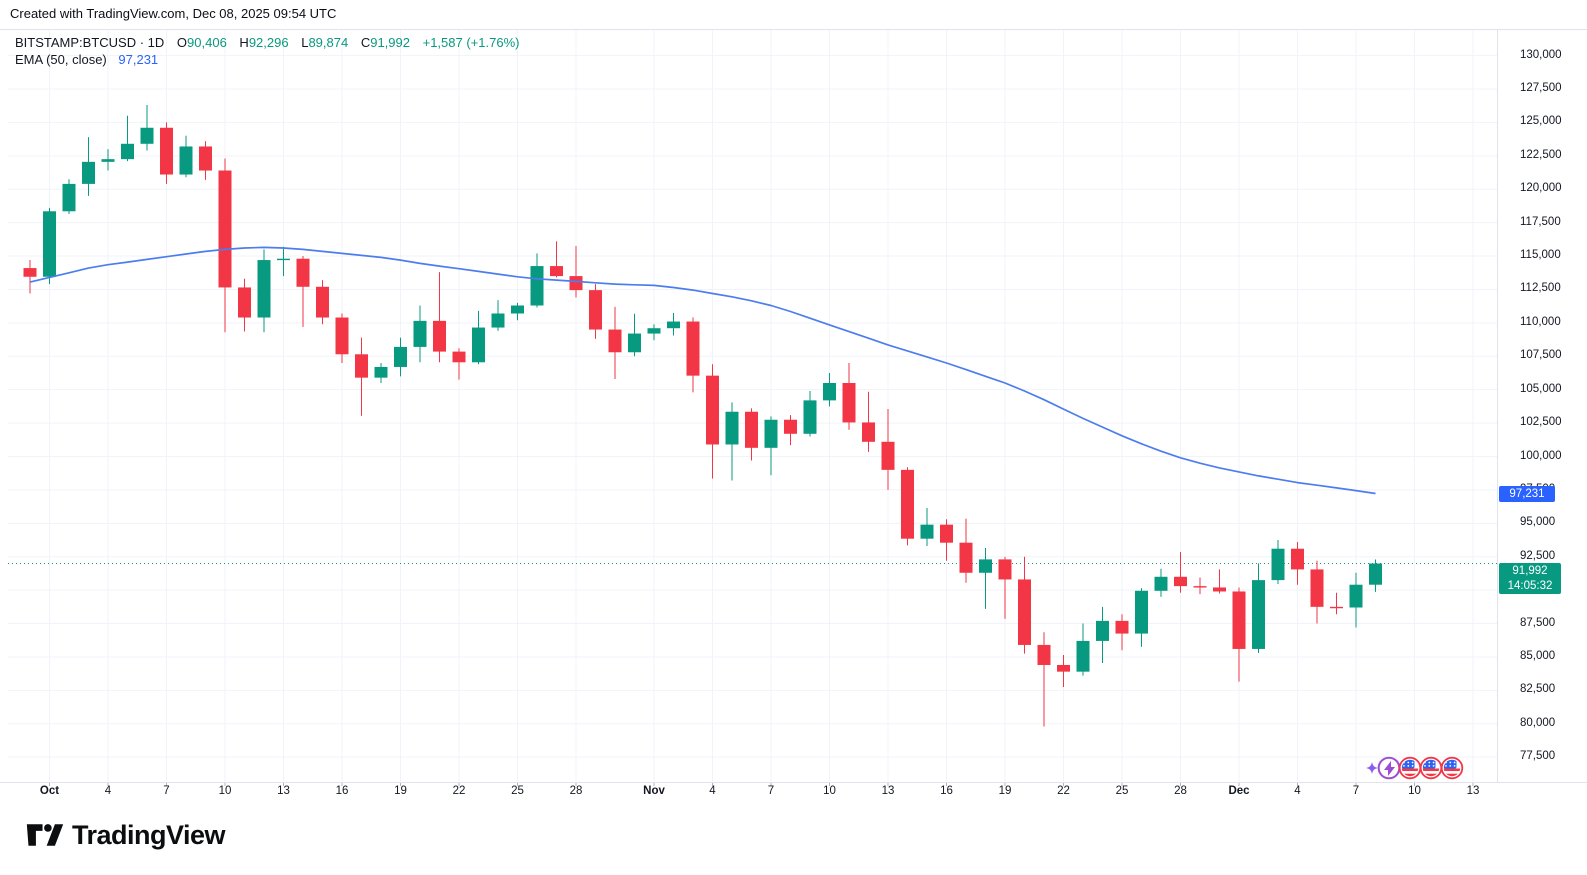 This screenshot has width=1587, height=875. I want to click on event-markers, so click(1415, 768).